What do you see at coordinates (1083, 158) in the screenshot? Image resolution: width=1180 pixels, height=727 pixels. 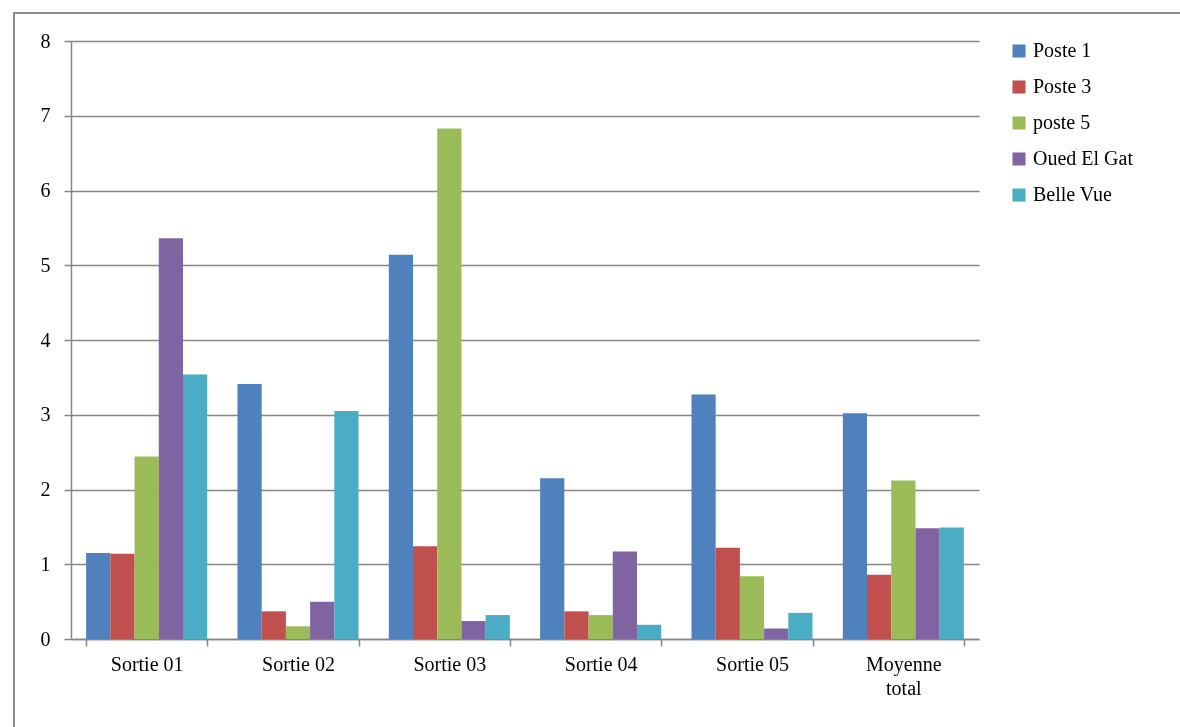 I see `legend-label: Oued El Gat` at bounding box center [1083, 158].